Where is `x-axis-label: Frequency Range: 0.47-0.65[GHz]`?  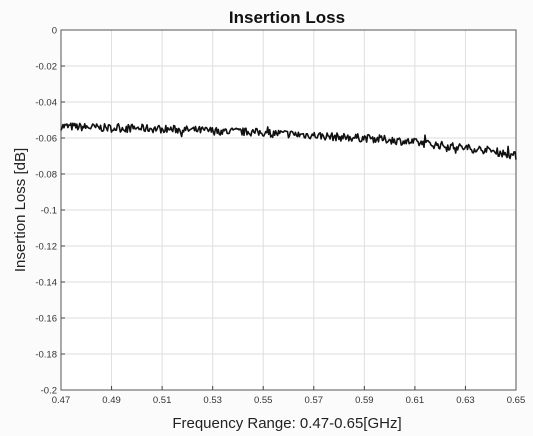
x-axis-label: Frequency Range: 0.47-0.65[GHz] is located at coordinates (286, 423).